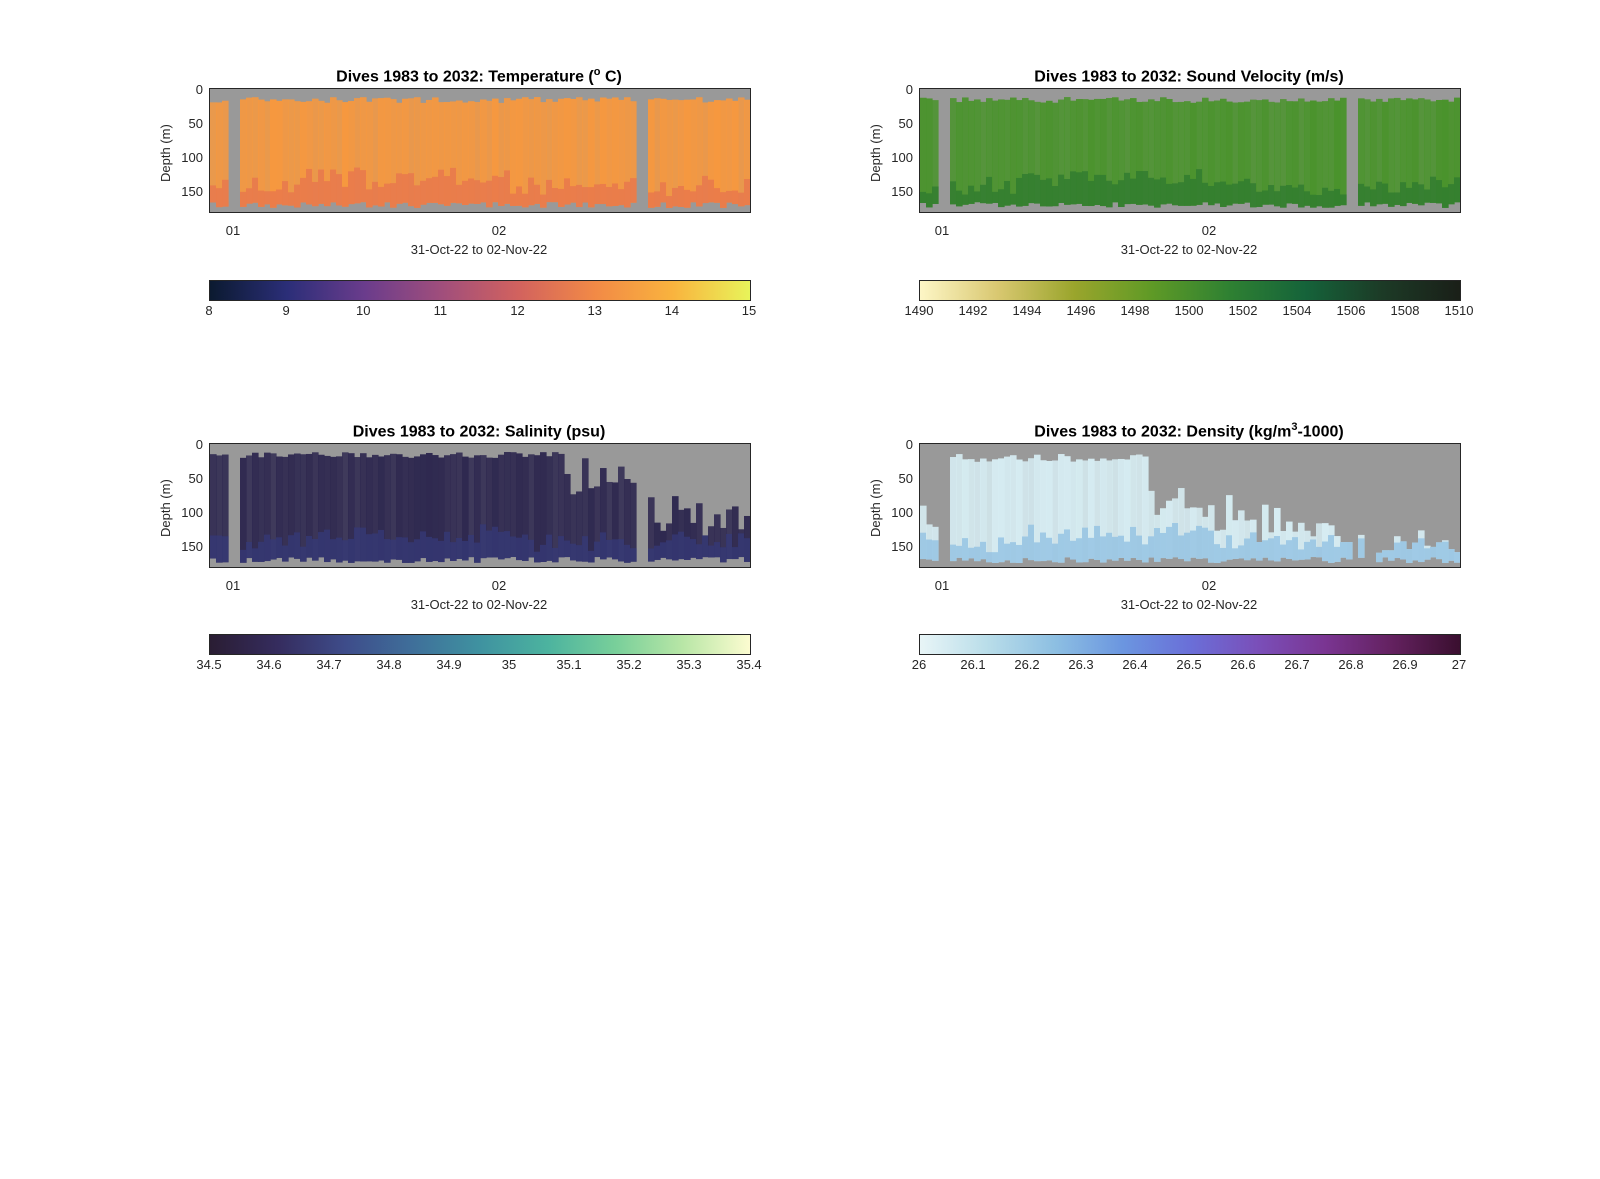 The image size is (1600, 1179). What do you see at coordinates (449, 664) in the screenshot?
I see `colorbar-tick-label: 34.9` at bounding box center [449, 664].